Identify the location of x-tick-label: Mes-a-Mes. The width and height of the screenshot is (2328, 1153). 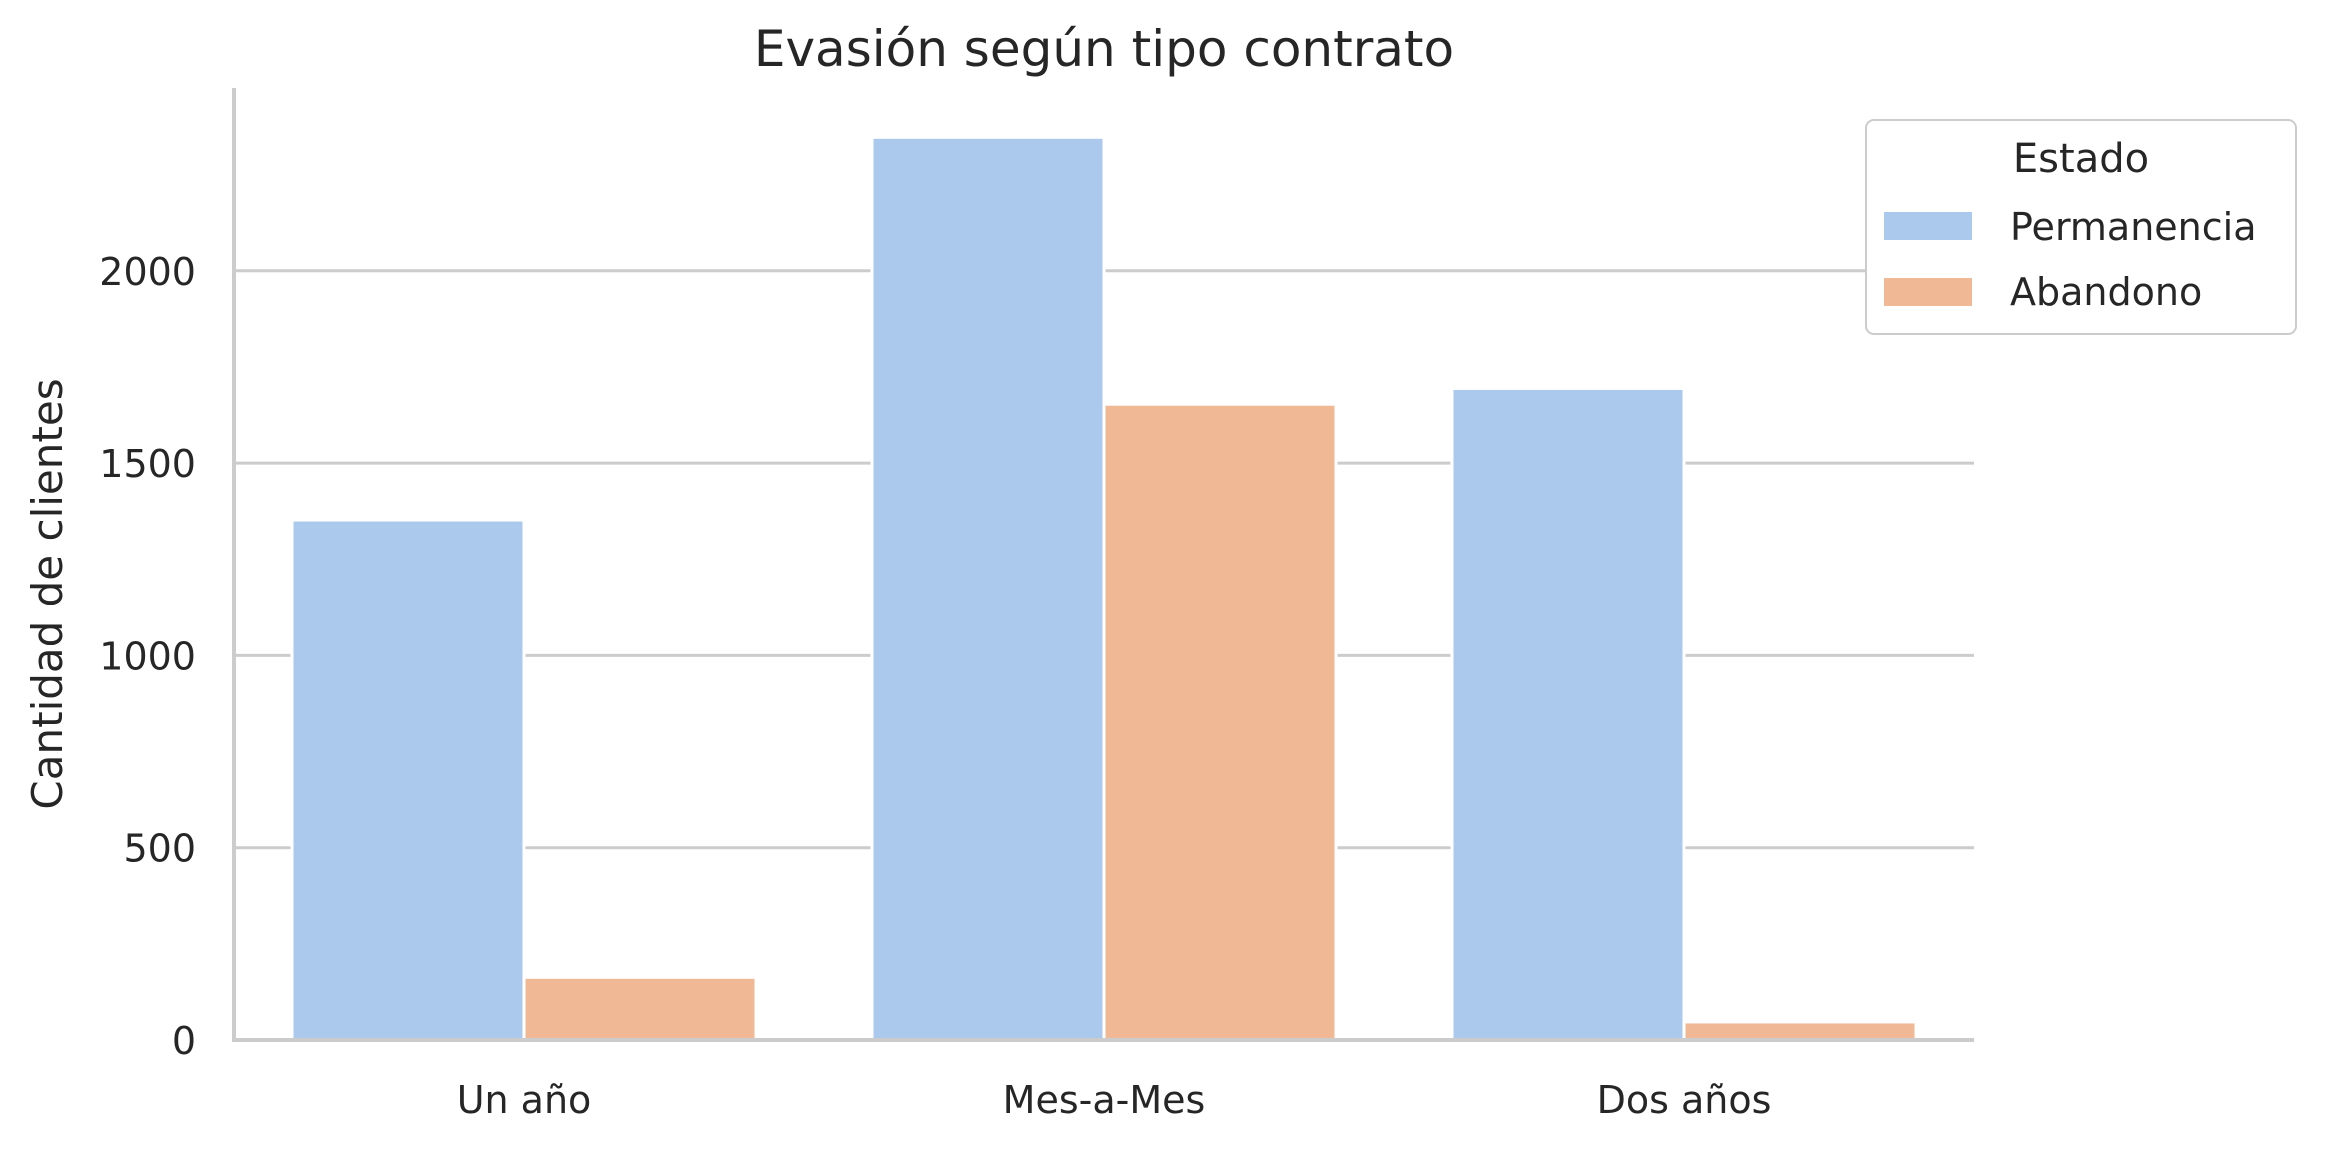
(1104, 1100).